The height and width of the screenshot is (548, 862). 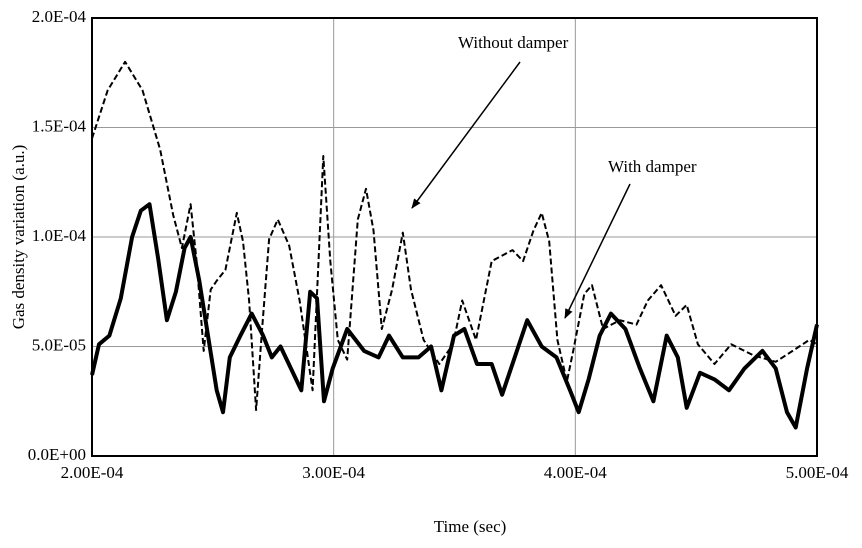 I want to click on annotation: Without damper, so click(x=513, y=42).